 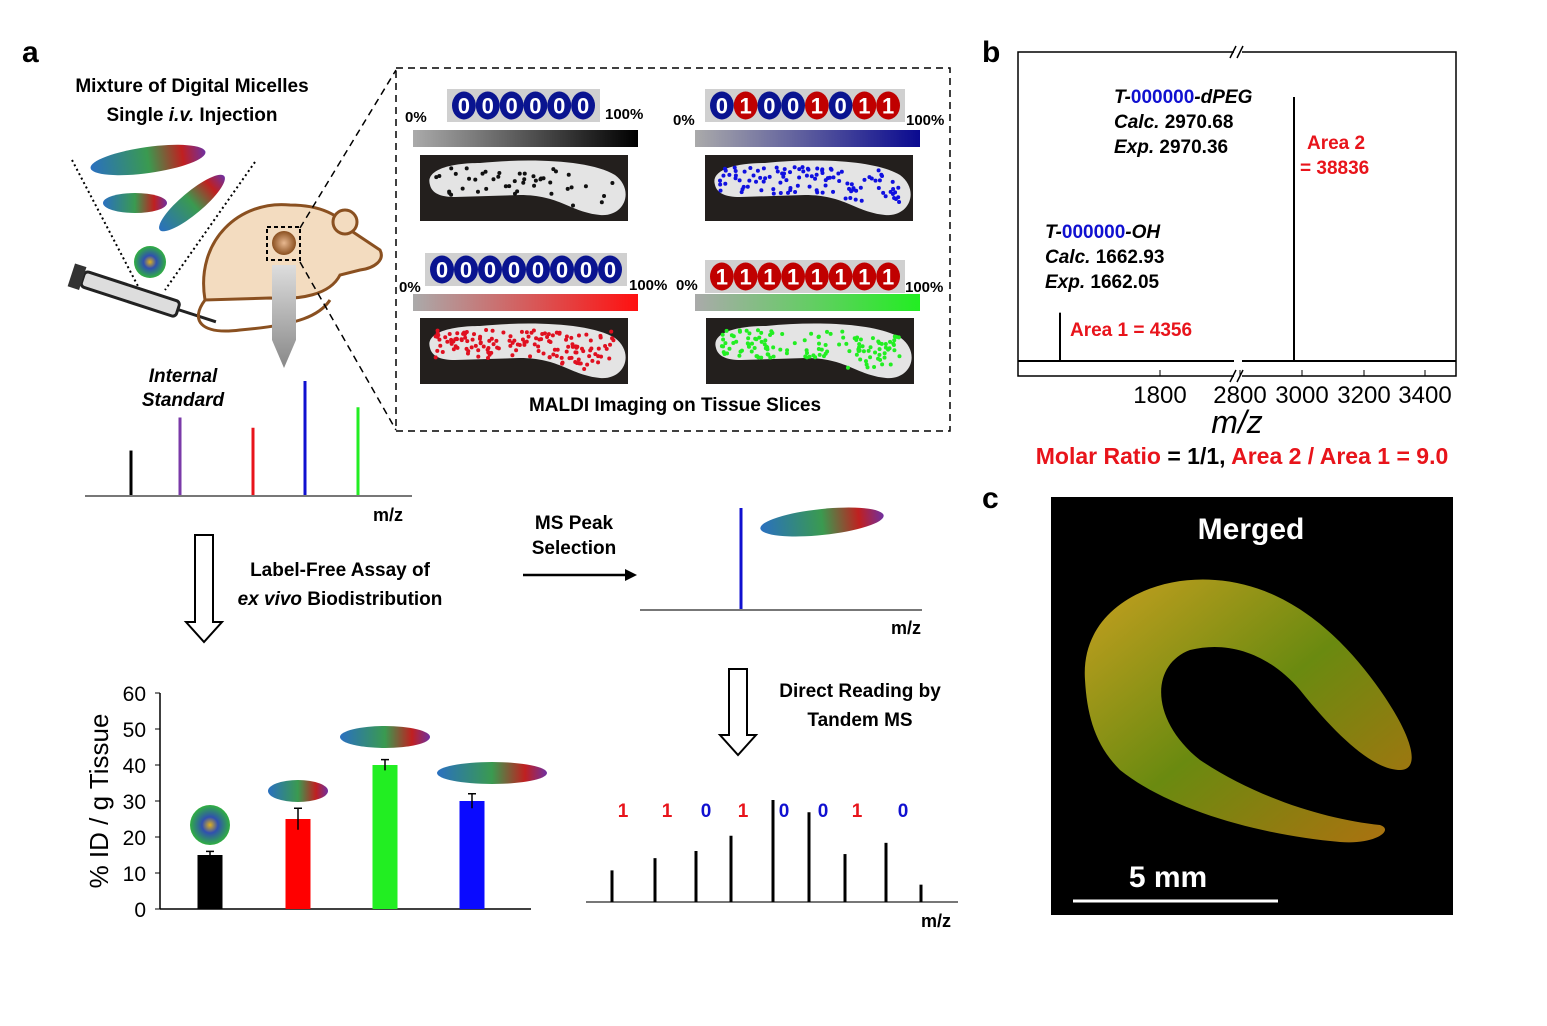 What do you see at coordinates (30, 52) in the screenshot?
I see `panel-label-a: a` at bounding box center [30, 52].